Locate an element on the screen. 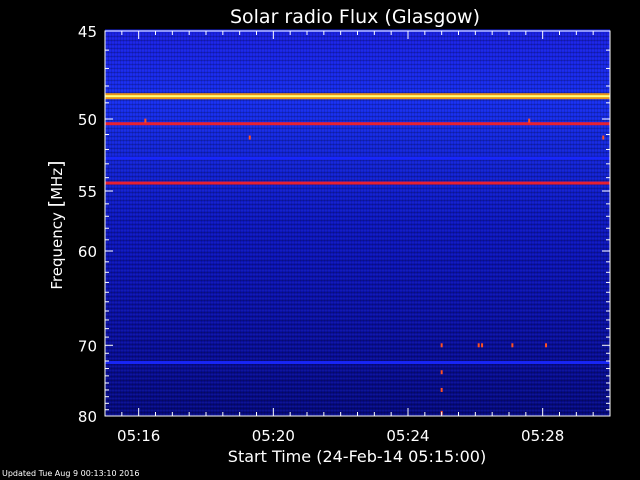 Image resolution: width=640 pixels, height=480 pixels. y-tick-label-3: 60 is located at coordinates (87, 252).